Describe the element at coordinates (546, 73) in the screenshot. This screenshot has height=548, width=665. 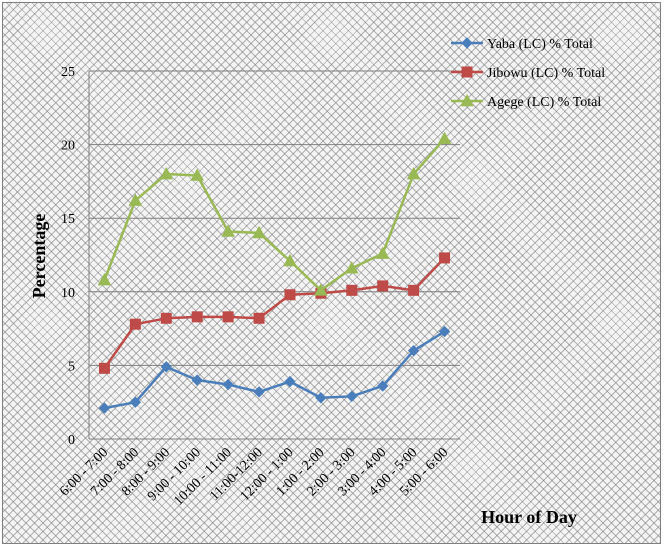
I see `legend-label: Jibowu (LC) % Total` at that location.